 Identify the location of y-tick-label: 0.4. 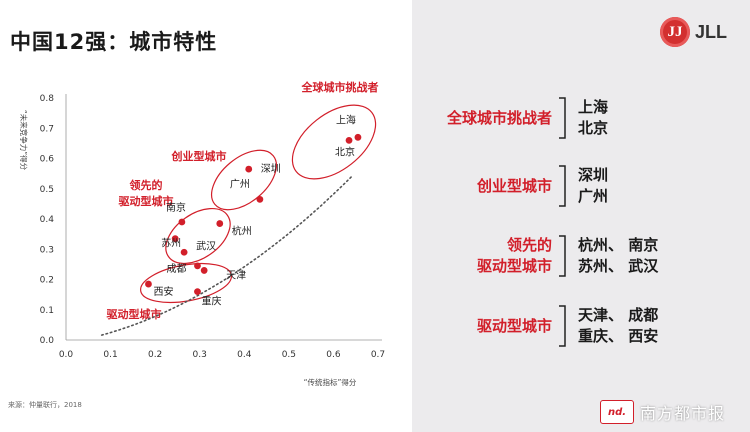
(47, 220).